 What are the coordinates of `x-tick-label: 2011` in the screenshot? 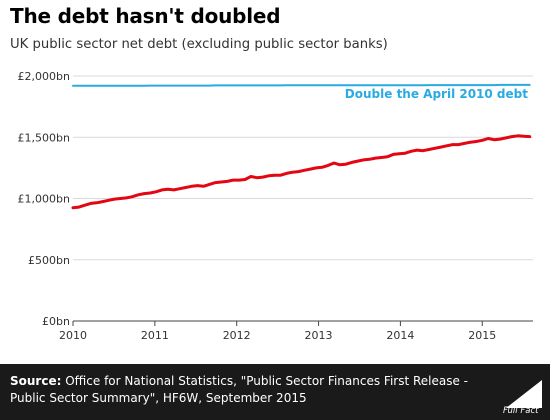 It's located at (155, 335).